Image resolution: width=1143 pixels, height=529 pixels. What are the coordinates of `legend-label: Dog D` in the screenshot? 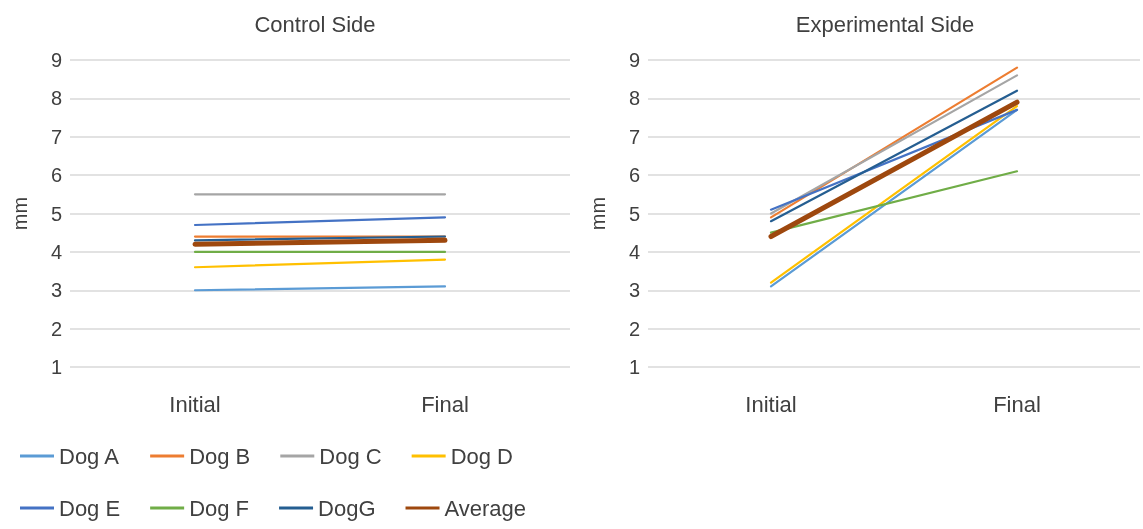 It's located at (482, 456).